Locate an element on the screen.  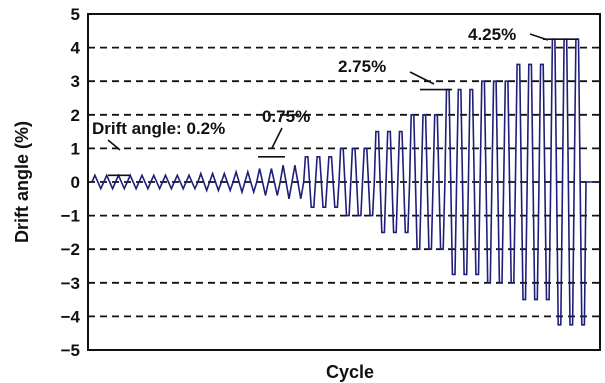
y-tick-label-0: 5 is located at coordinates (75, 14).